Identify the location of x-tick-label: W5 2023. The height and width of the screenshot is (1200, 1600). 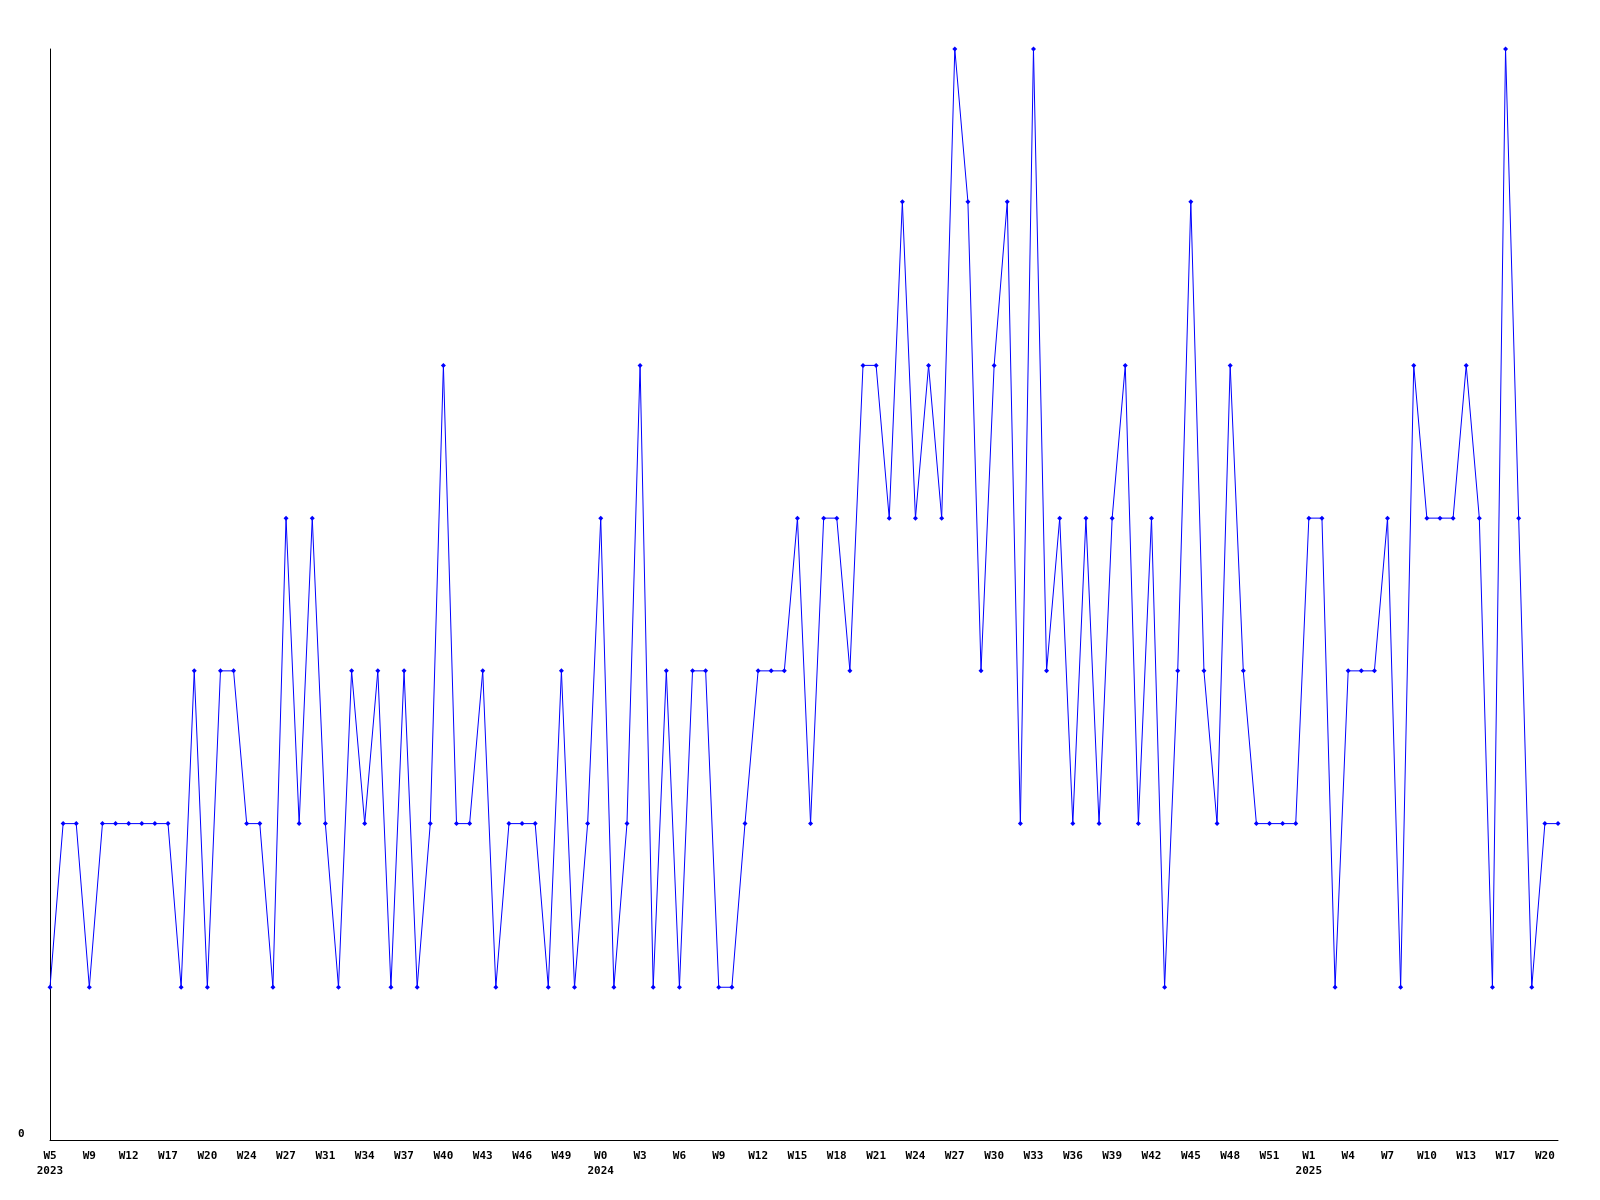
(50, 1163).